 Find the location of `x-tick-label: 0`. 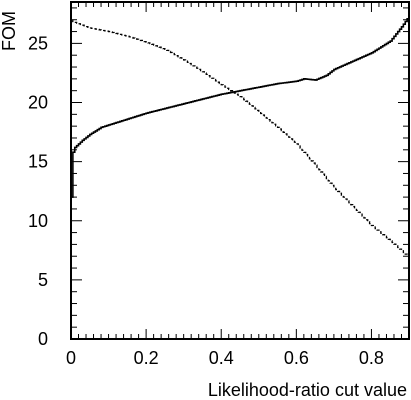

x-tick-label: 0 is located at coordinates (71, 358).